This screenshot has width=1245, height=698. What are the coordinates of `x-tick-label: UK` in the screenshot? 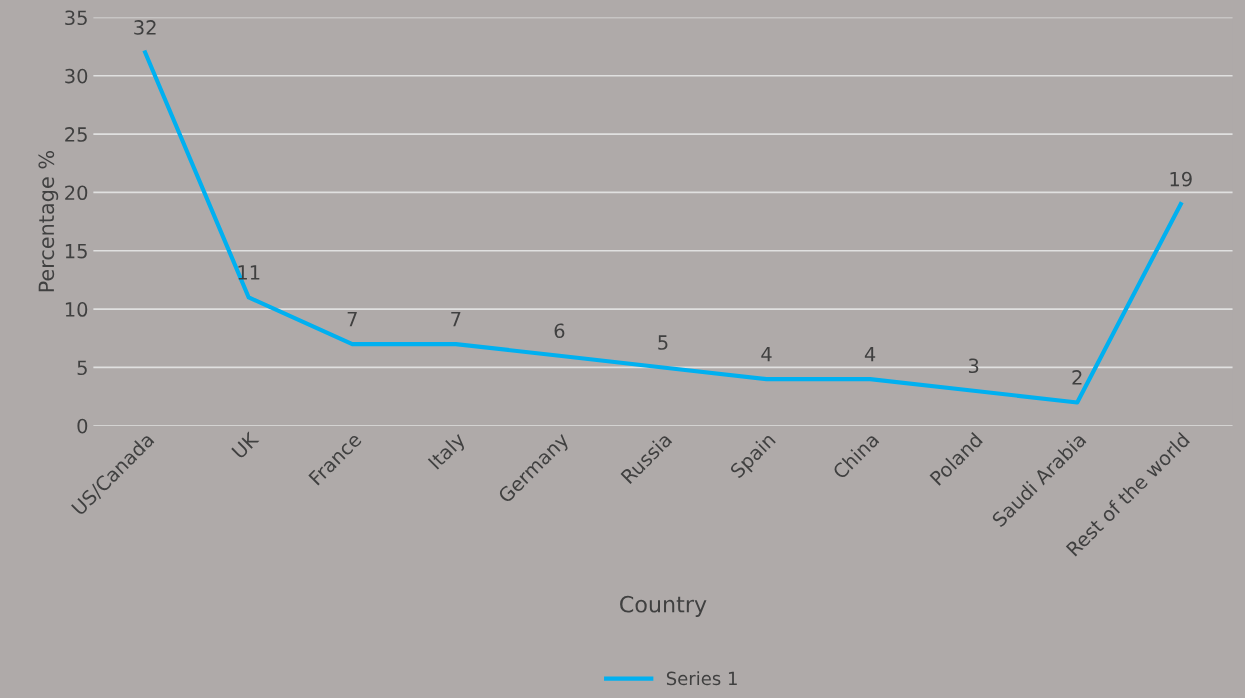 It's located at (245, 445).